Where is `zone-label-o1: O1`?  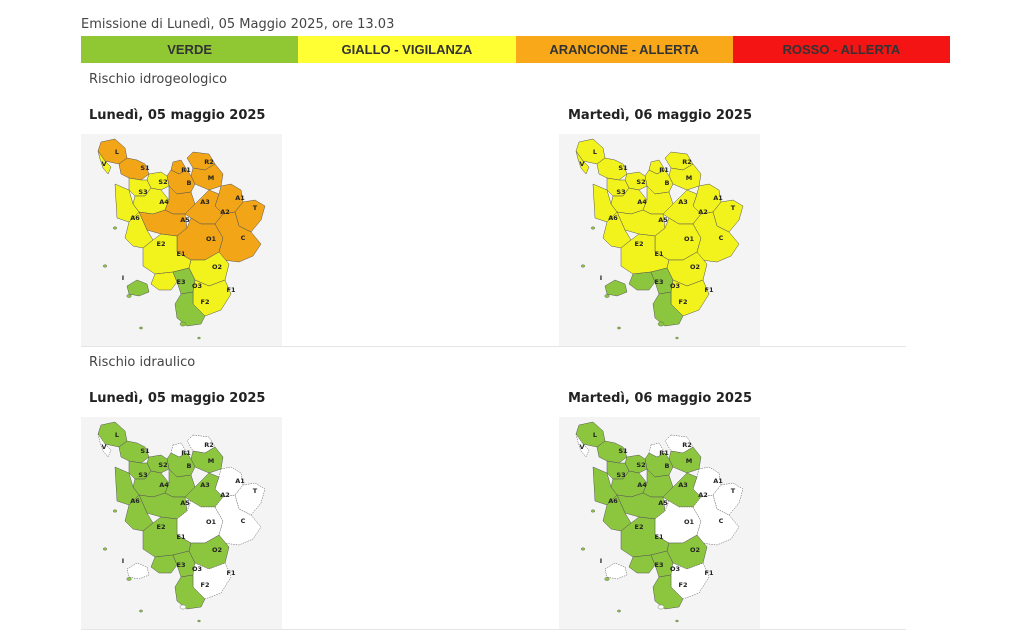
zone-label-o1: O1 is located at coordinates (689, 522).